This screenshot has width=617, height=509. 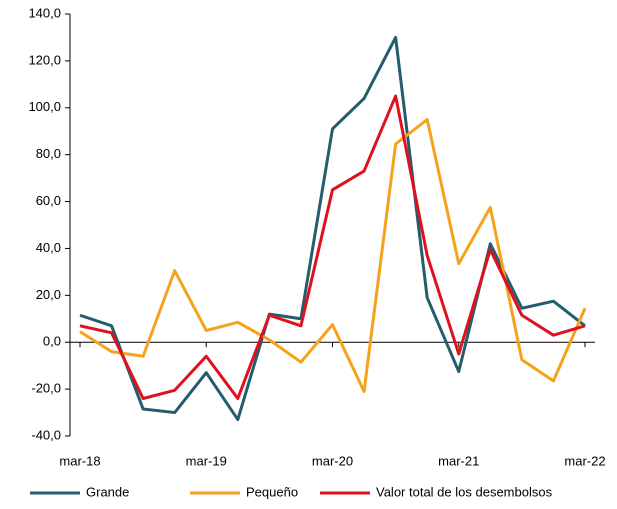 I want to click on y-tick-label: -40,0, so click(x=46, y=434).